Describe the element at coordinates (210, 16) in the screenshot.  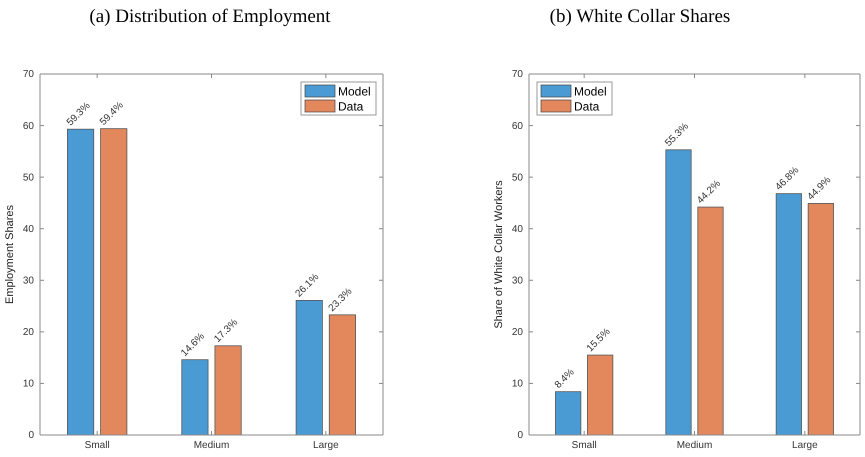
I see `chart-title: (a) Distribution of Employment` at that location.